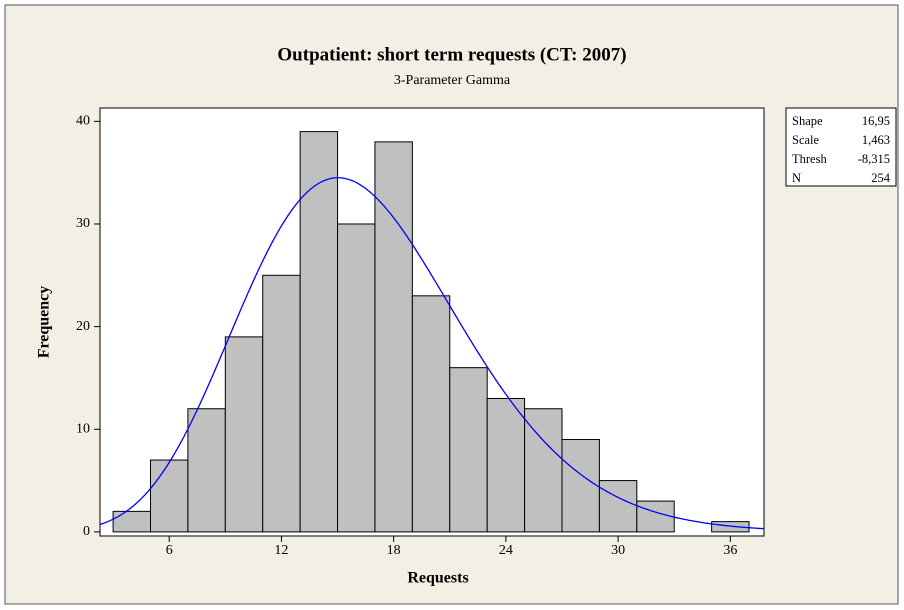 The height and width of the screenshot is (610, 904). What do you see at coordinates (876, 121) in the screenshot?
I see `stats-value: 16,95` at bounding box center [876, 121].